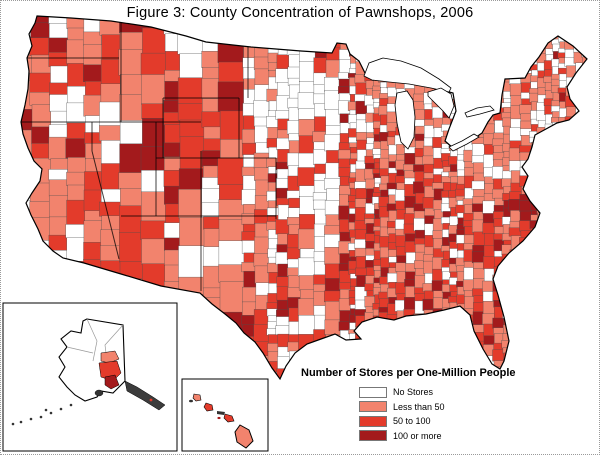 Image resolution: width=600 pixels, height=455 pixels. Describe the element at coordinates (197, 397) in the screenshot. I see `kauai` at that location.